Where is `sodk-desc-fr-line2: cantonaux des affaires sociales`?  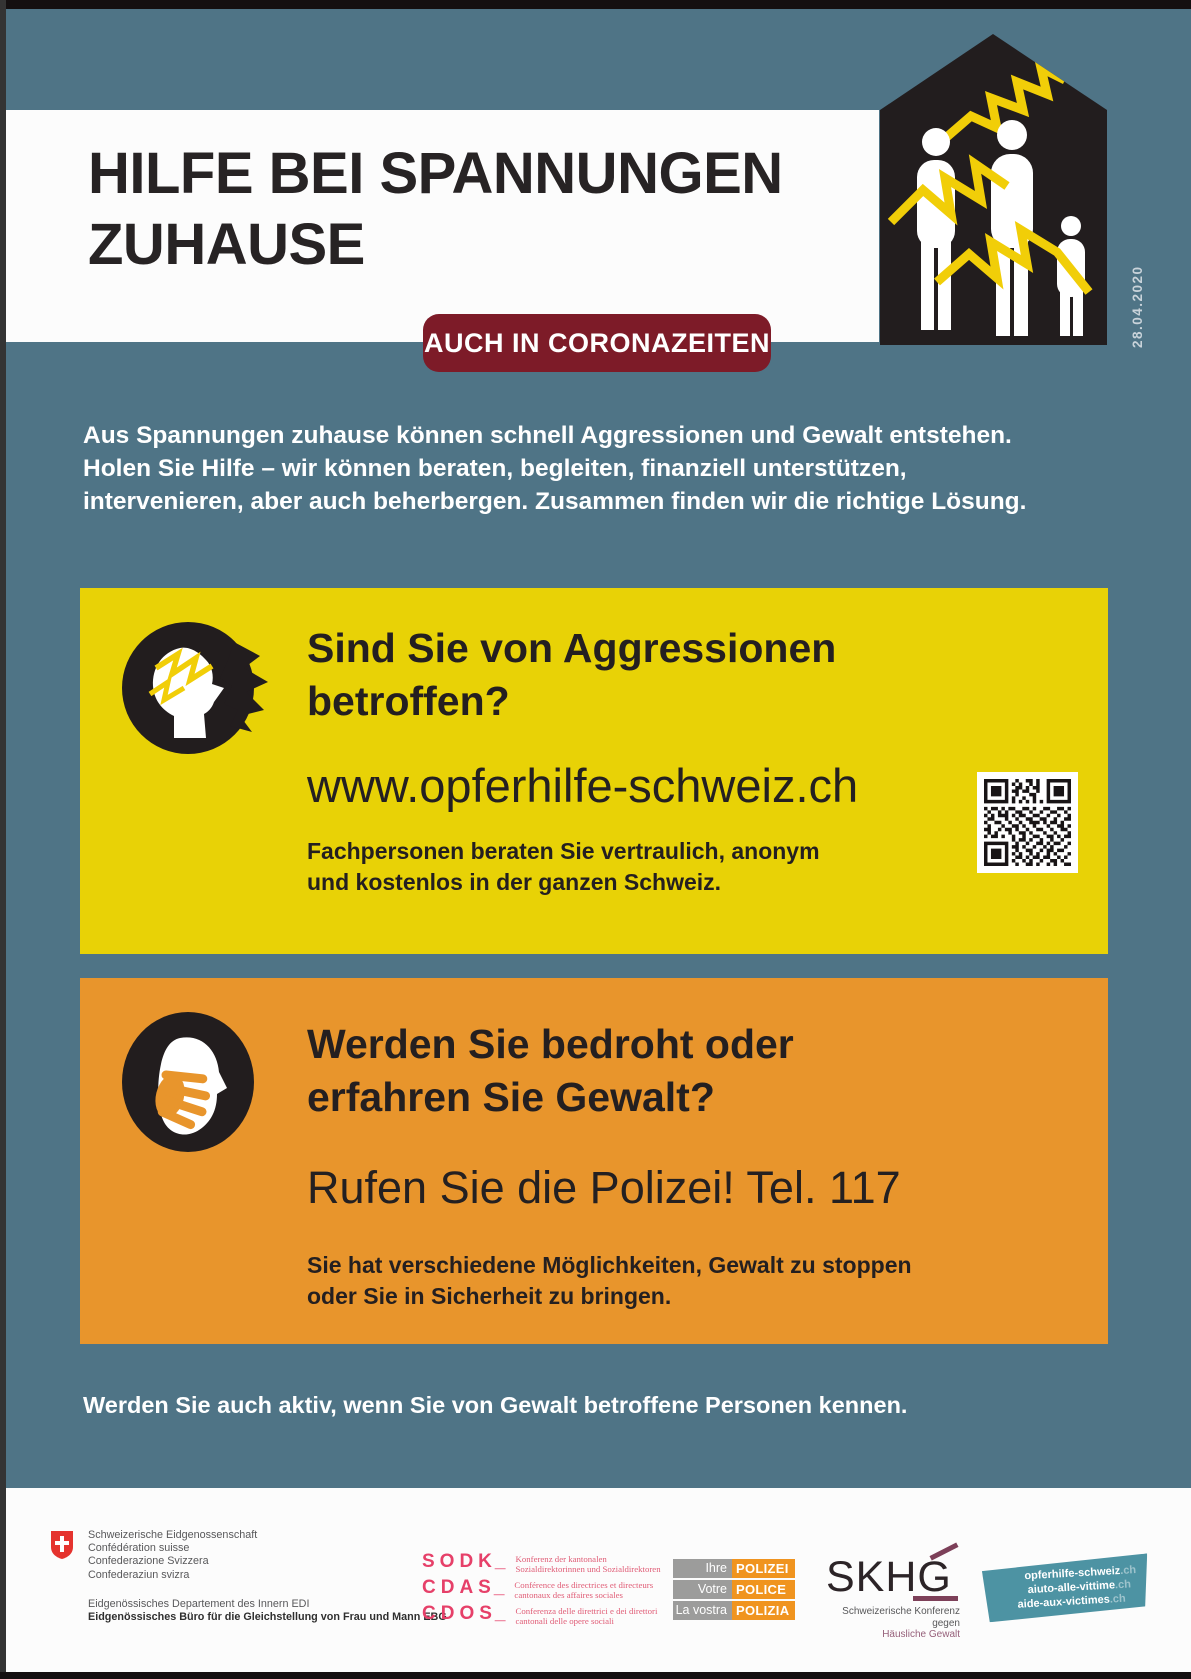
sodk-desc-fr-line2: cantonaux des affaires sociales is located at coordinates (568, 1595).